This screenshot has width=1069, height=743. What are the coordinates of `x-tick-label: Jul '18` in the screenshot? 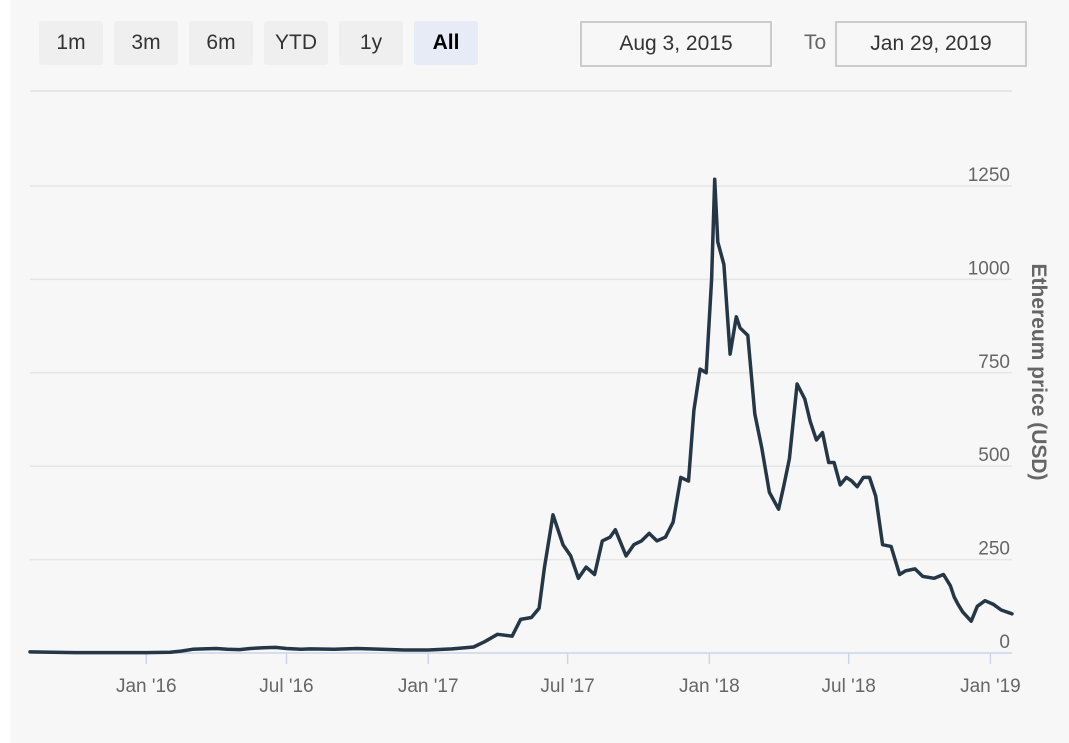 It's located at (849, 686).